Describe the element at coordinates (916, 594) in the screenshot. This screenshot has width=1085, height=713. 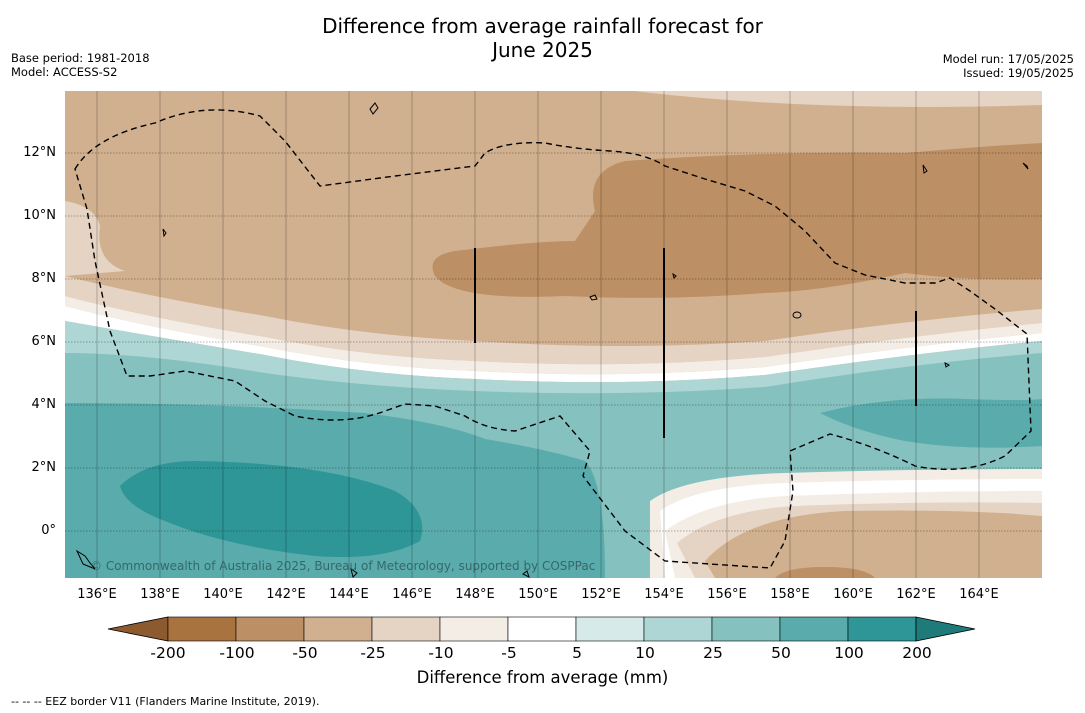
I see `lon-label: 162°E` at that location.